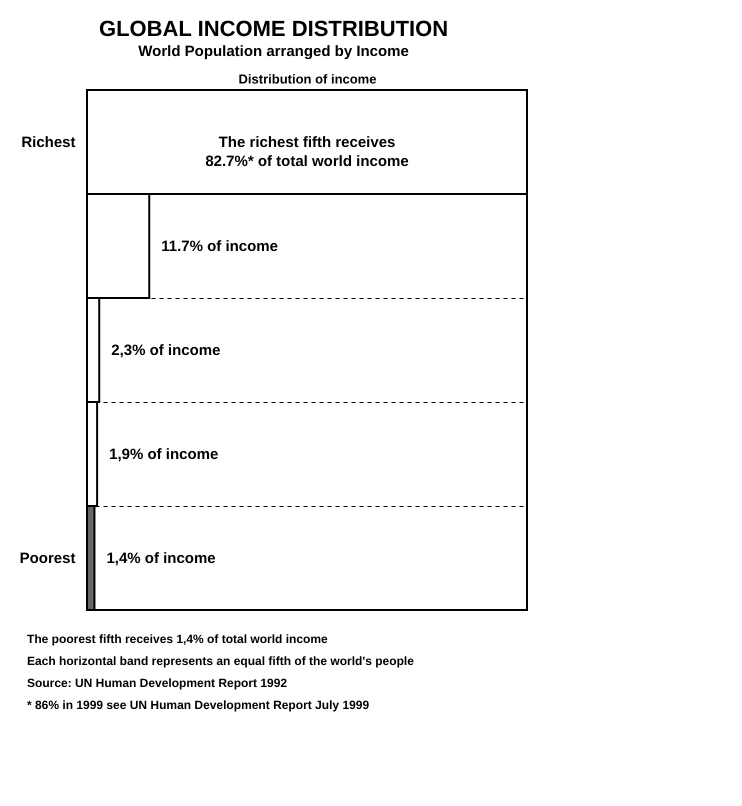  Describe the element at coordinates (198, 705) in the screenshot. I see `text: * 86% in 1999 see UN Human Development Report July 1999` at that location.